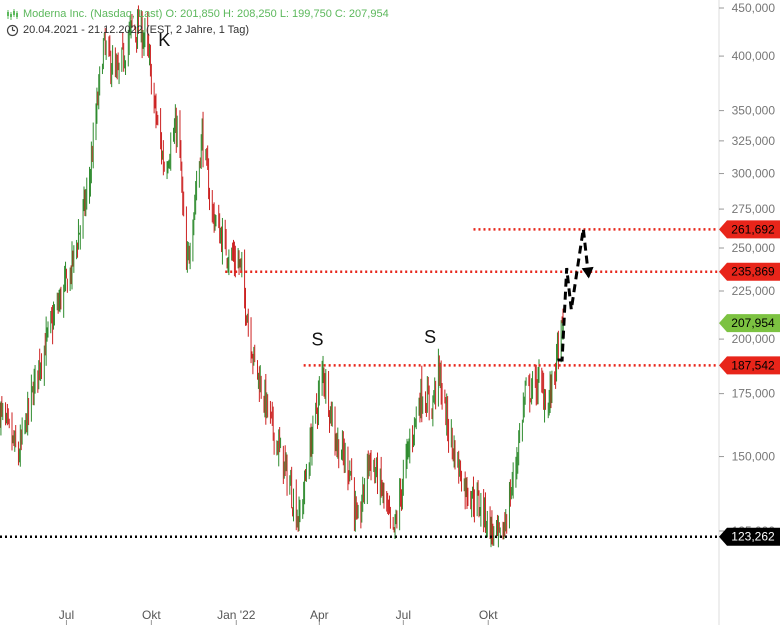 The height and width of the screenshot is (625, 780). Describe the element at coordinates (754, 174) in the screenshot. I see `y-tick-label: 300,000` at that location.